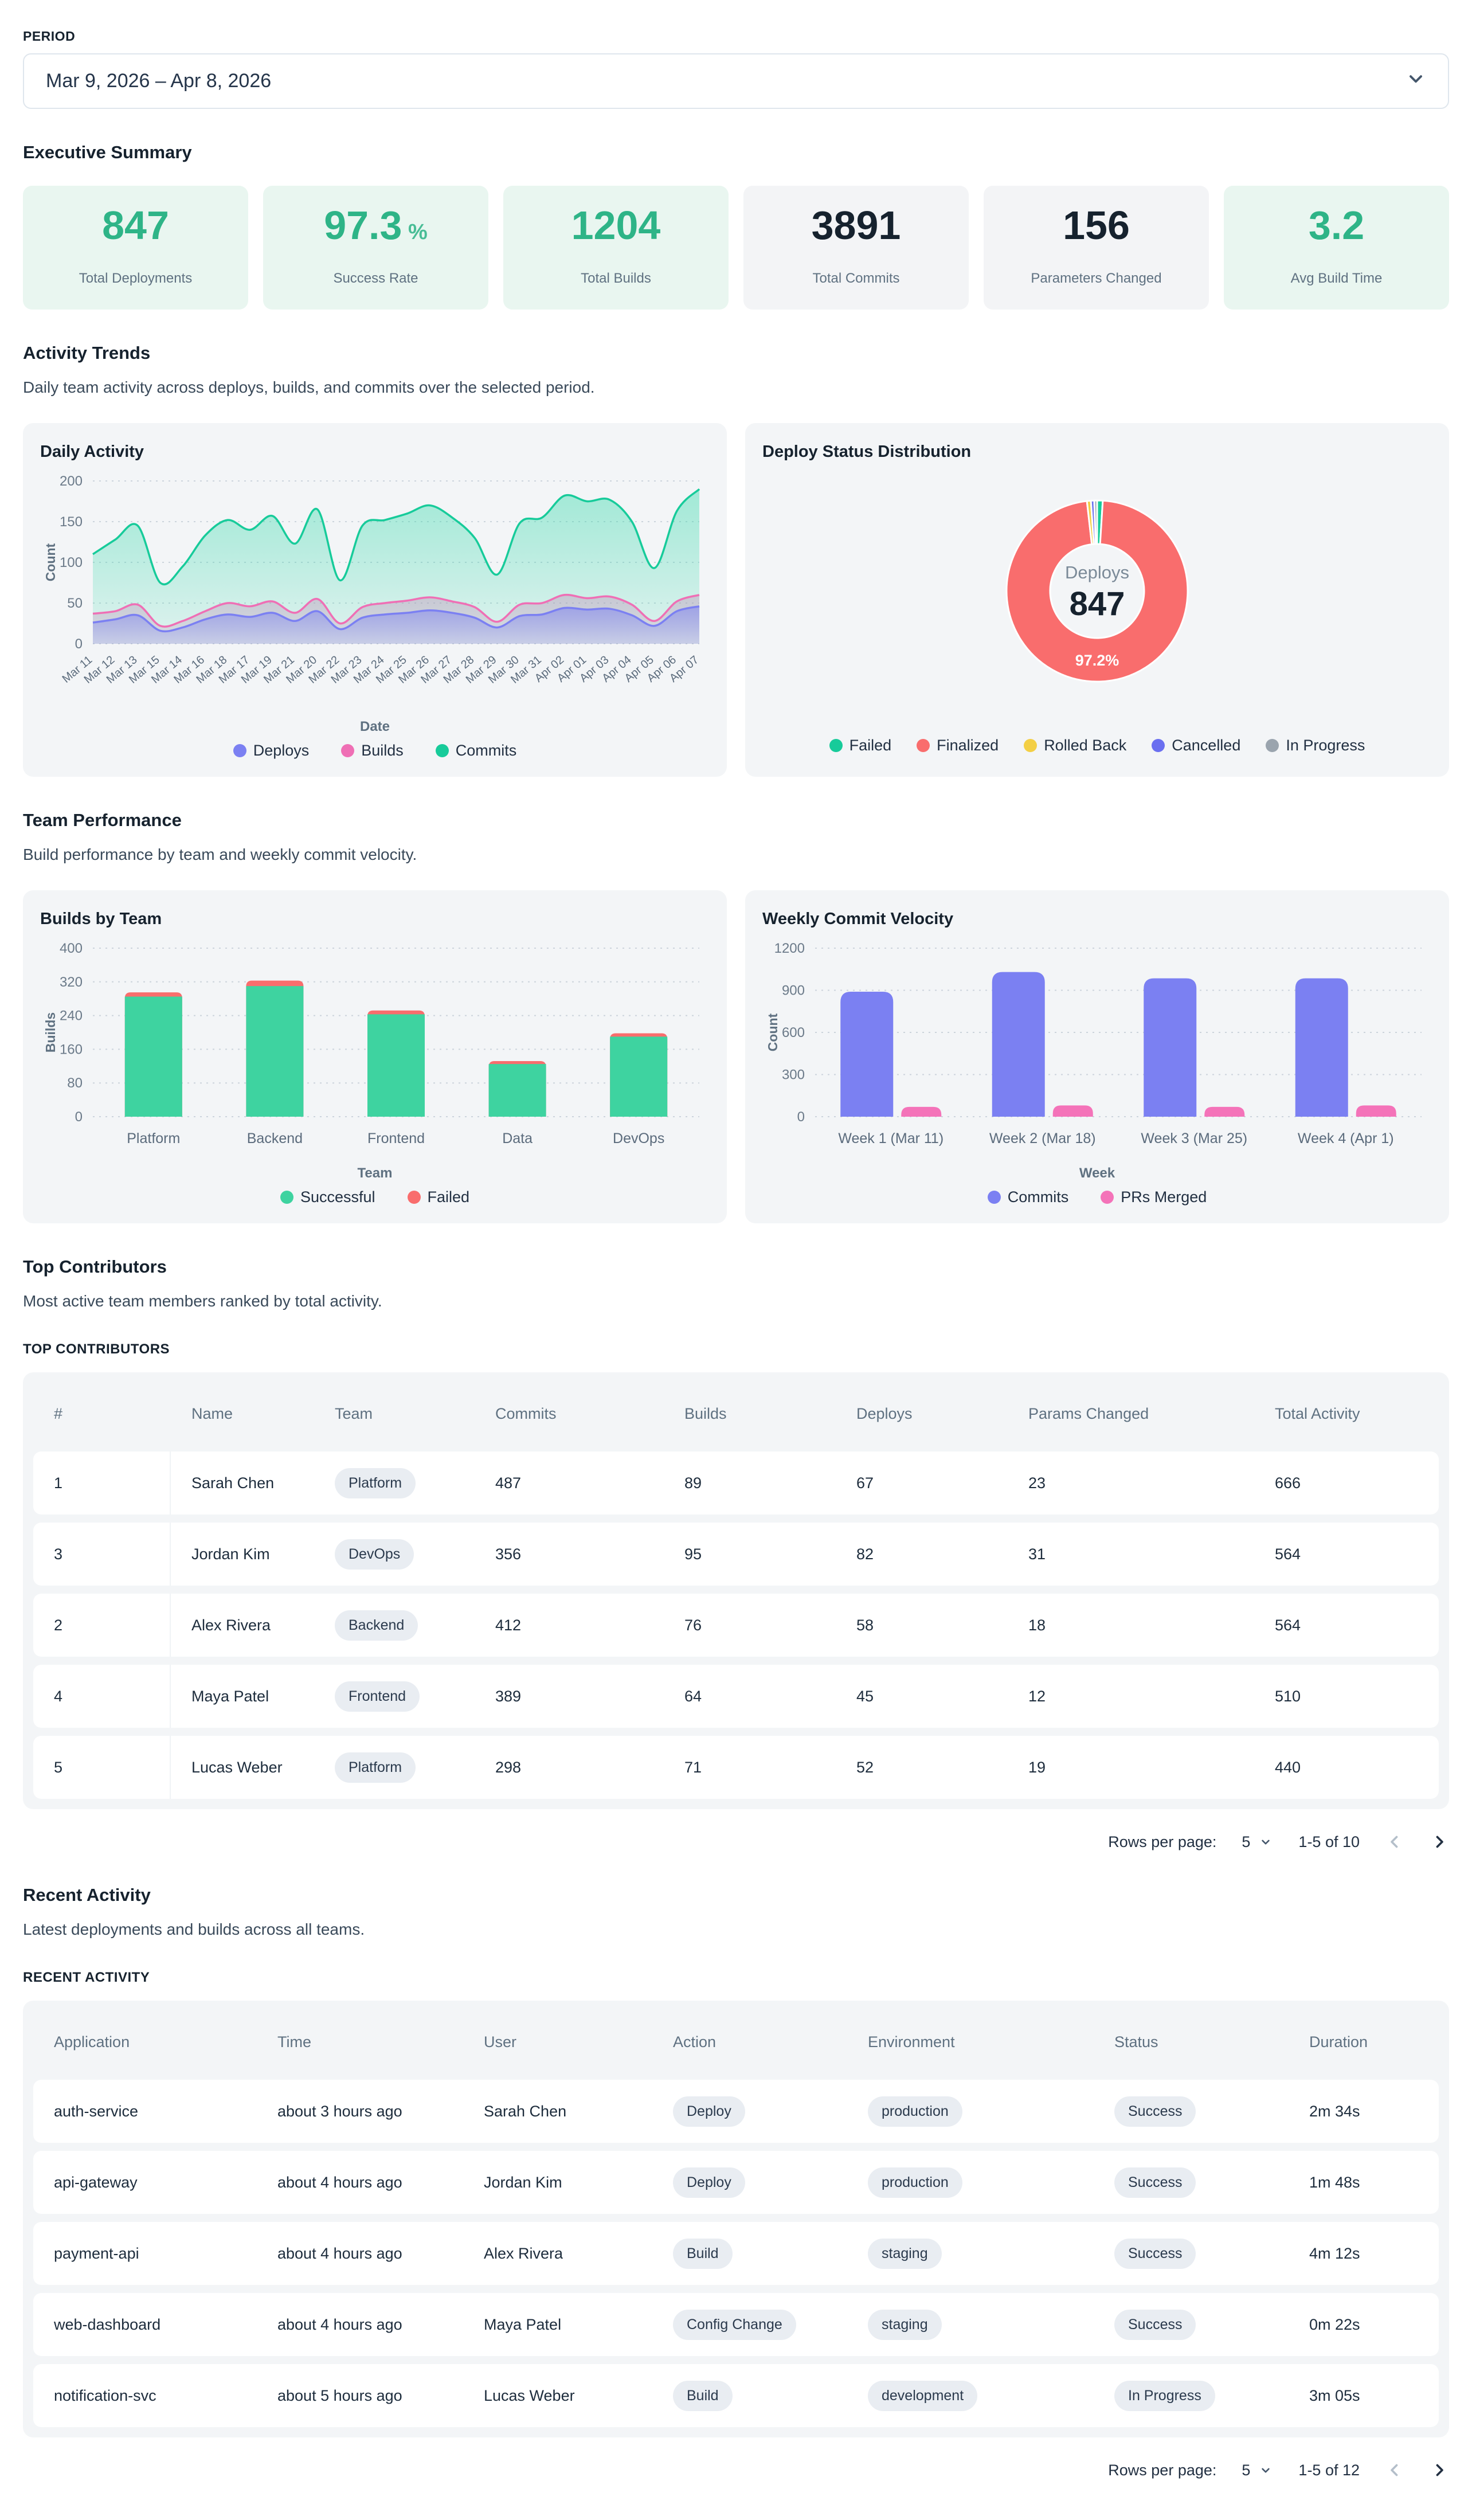 Image resolution: width=1472 pixels, height=2520 pixels. What do you see at coordinates (95, 1267) in the screenshot?
I see `top-contributors-title: Top Contributors` at bounding box center [95, 1267].